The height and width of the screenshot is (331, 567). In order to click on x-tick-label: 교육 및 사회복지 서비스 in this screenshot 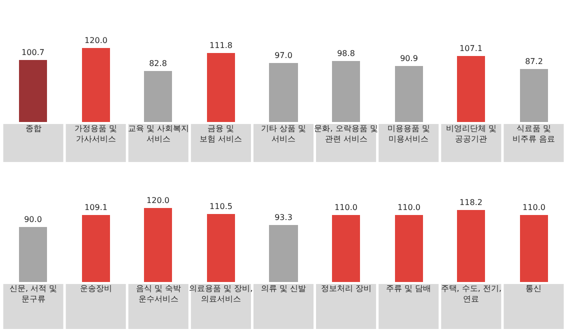, I will do `click(158, 134)`.